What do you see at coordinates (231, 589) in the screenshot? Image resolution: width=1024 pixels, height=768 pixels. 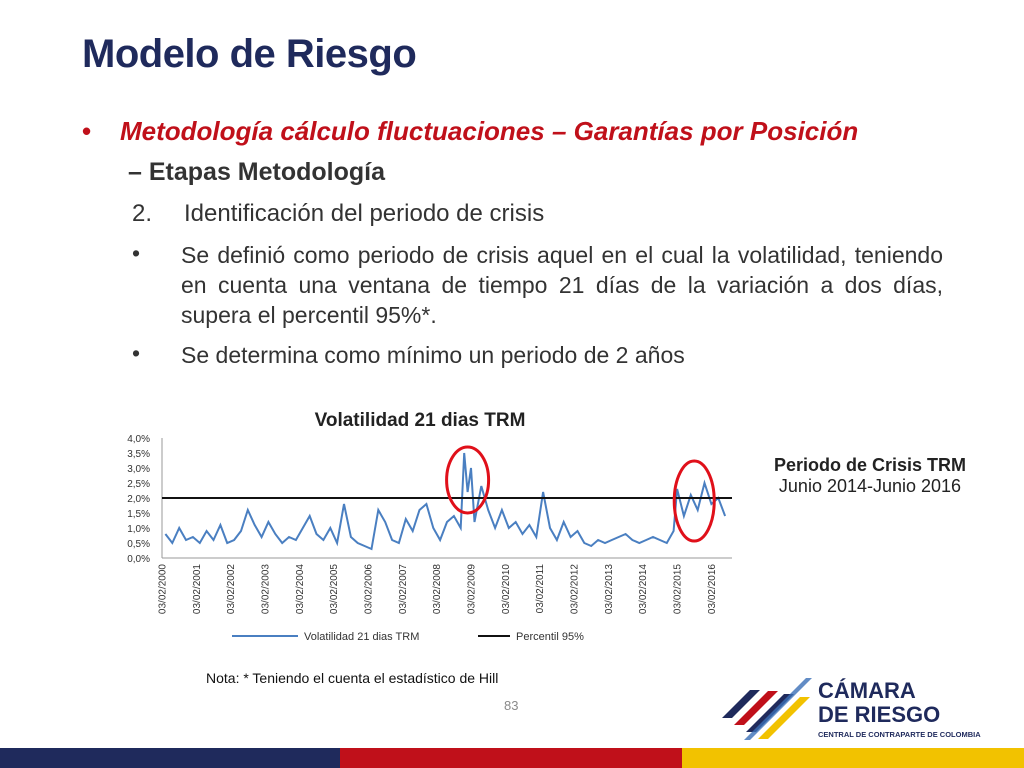 I see `x-tick-label: 03/02/2002` at bounding box center [231, 589].